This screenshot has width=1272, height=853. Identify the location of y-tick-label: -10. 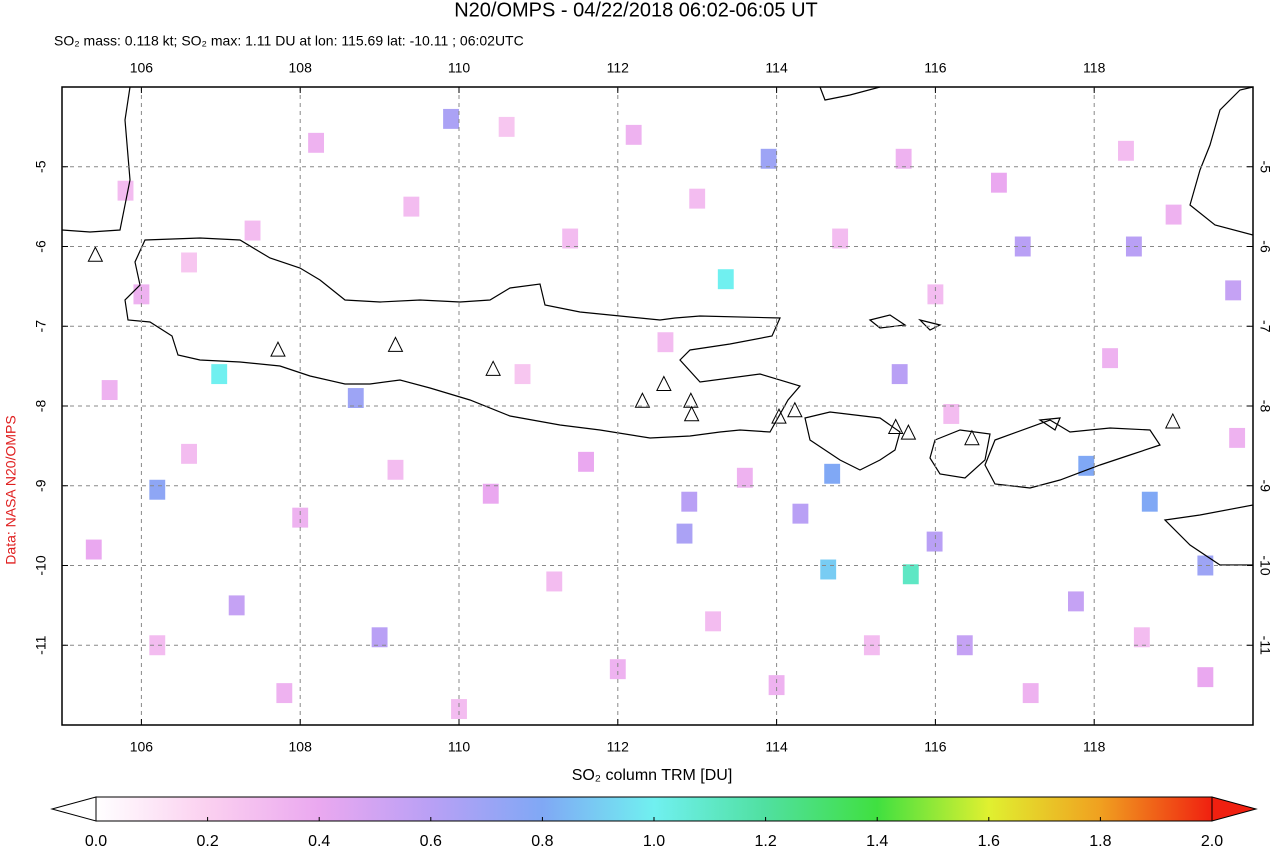
(41, 565).